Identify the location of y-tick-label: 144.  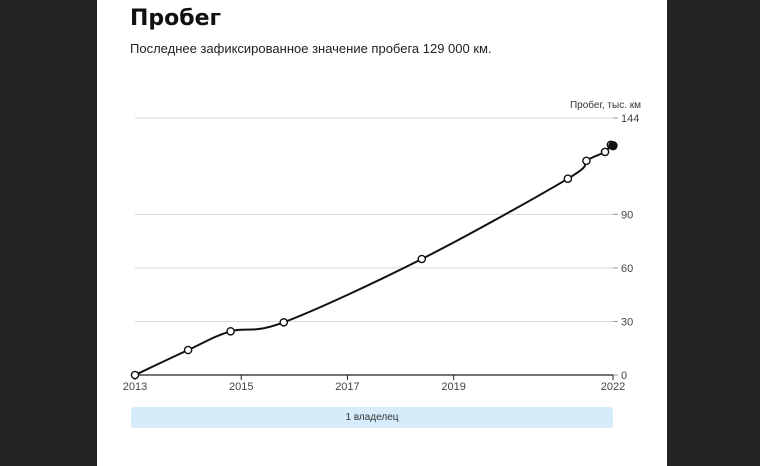
(630, 119).